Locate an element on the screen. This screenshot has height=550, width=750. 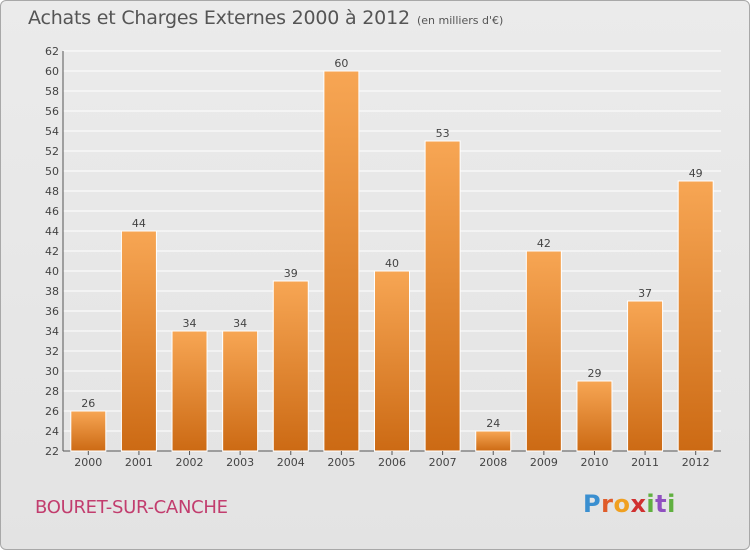
y-tick-label: 42 is located at coordinates (52, 251).